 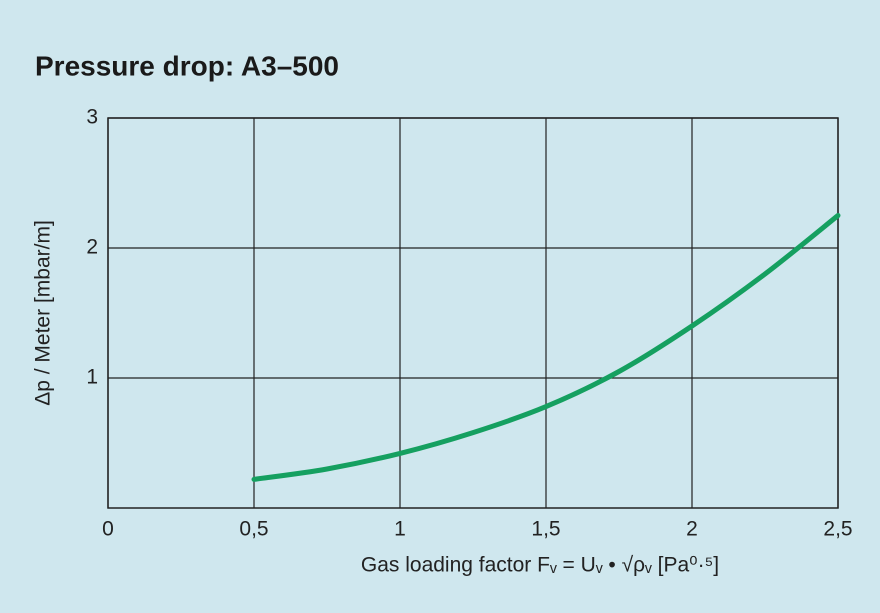 I want to click on y-tick-label: 1, so click(x=92, y=377).